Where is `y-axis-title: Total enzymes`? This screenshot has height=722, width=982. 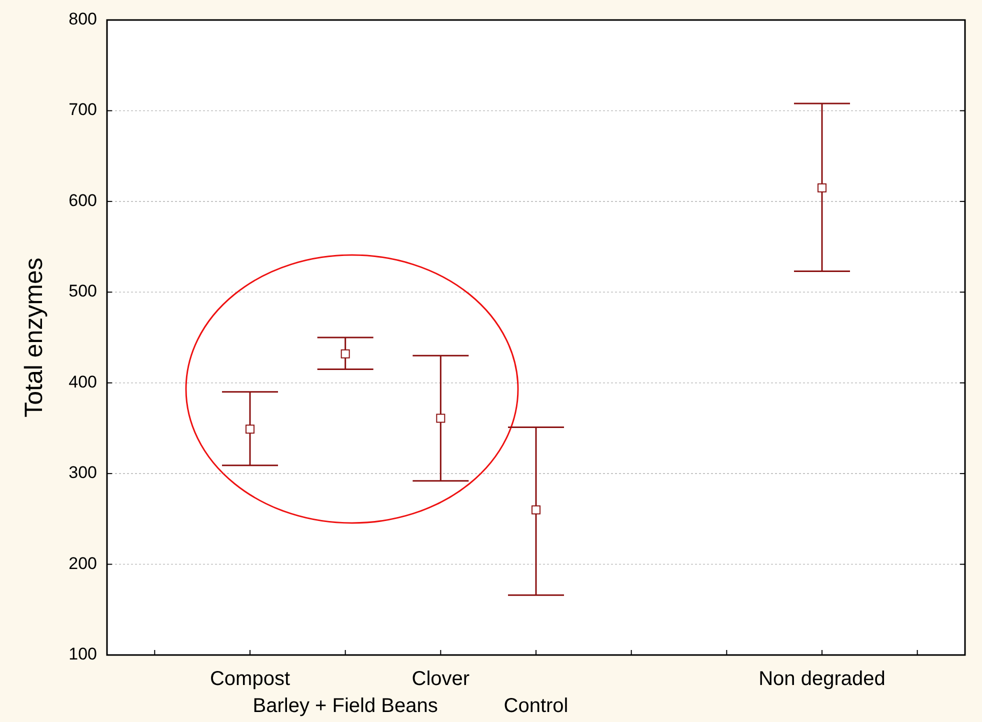 y-axis-title: Total enzymes is located at coordinates (34, 338).